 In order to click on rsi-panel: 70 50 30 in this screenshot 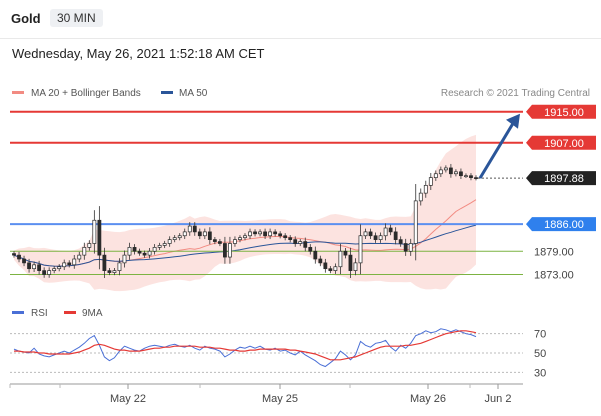, I will do `click(278, 353)`.